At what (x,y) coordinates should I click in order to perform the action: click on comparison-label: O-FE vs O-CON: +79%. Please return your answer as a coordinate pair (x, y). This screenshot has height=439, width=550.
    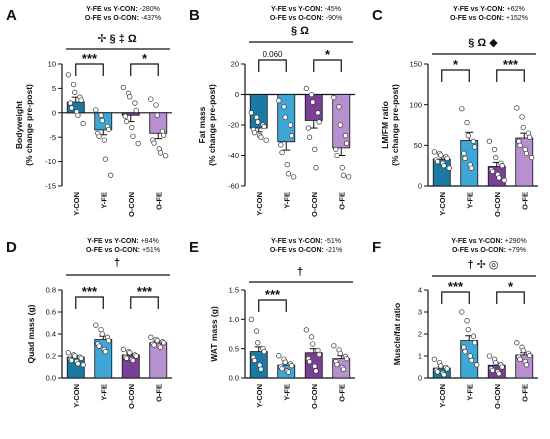
    Looking at the image, I should click on (489, 250).